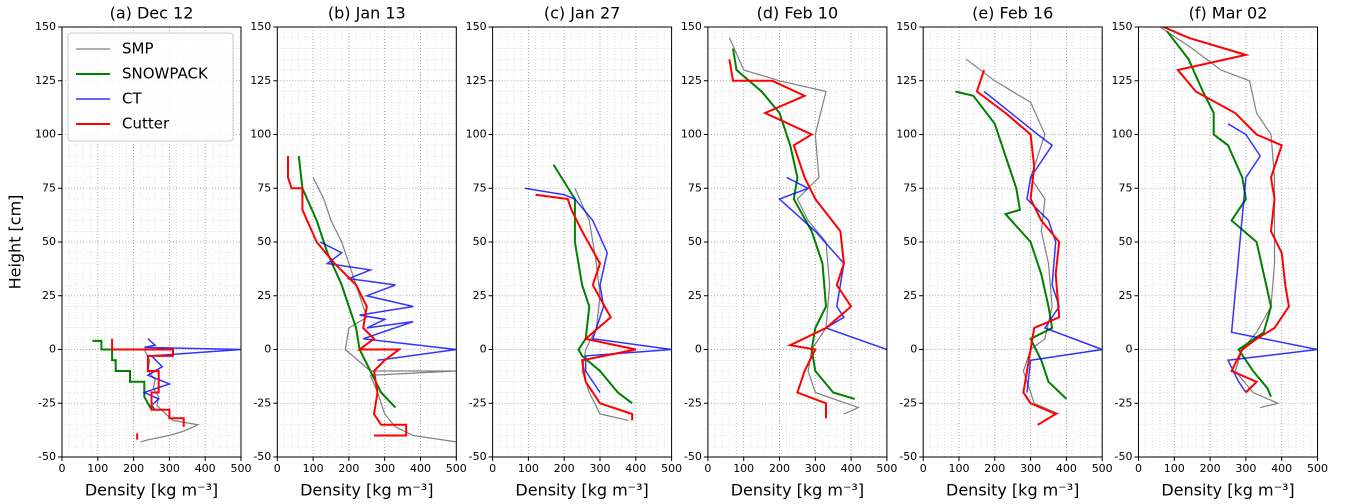 Image resolution: width=1349 pixels, height=504 pixels. Describe the element at coordinates (798, 13) in the screenshot. I see `panel-title: (d) Feb 10` at that location.